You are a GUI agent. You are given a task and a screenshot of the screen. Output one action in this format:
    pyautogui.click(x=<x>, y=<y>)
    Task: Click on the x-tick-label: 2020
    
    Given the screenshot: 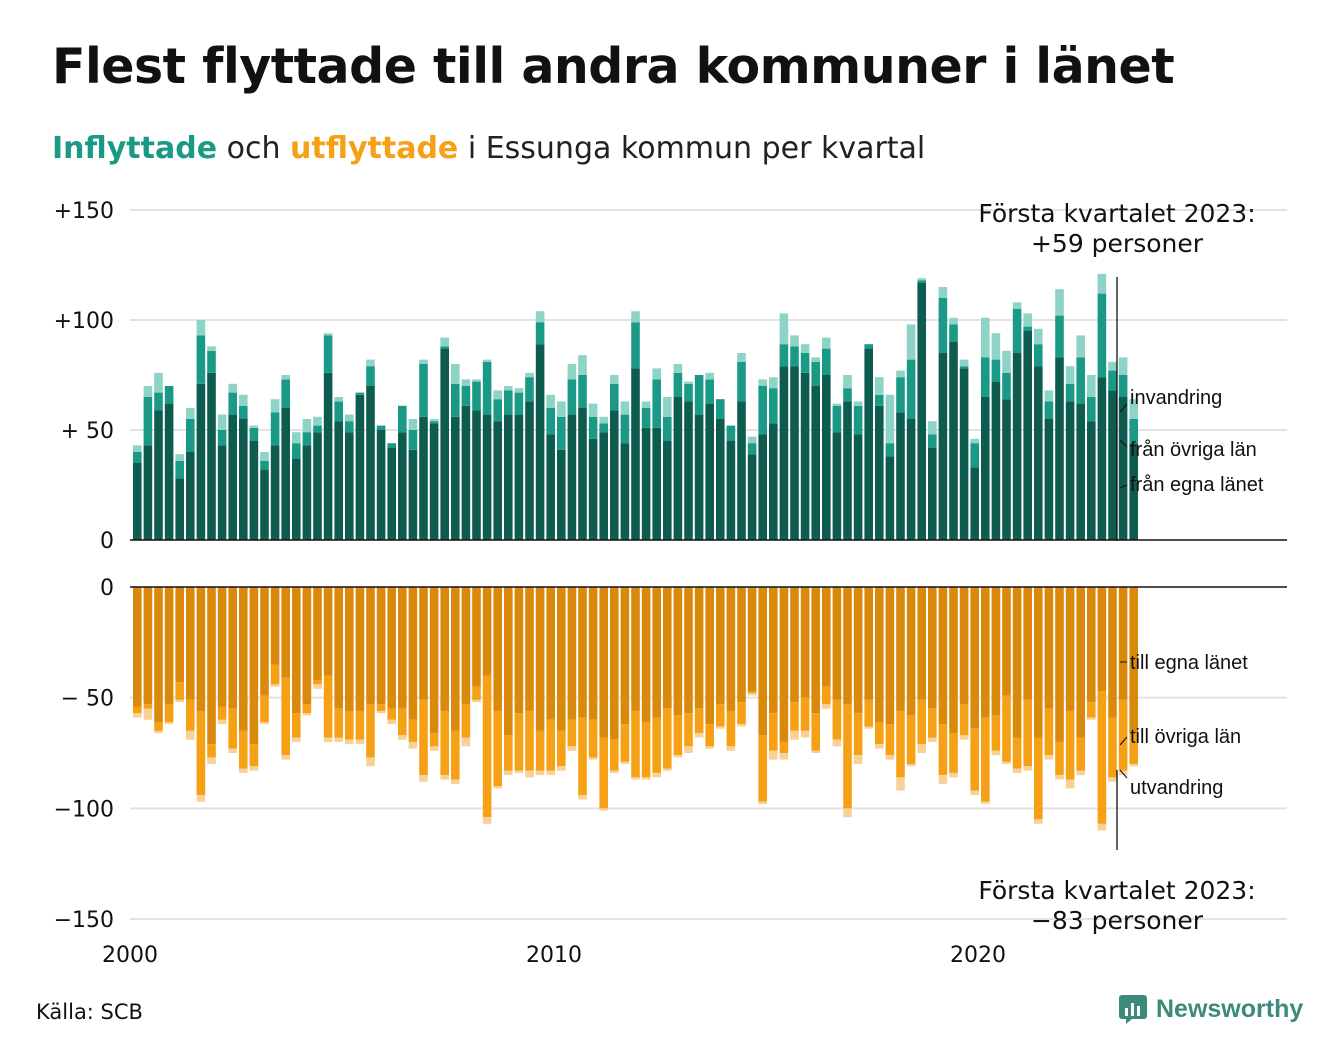 What is the action you would take?
    pyautogui.click(x=978, y=955)
    